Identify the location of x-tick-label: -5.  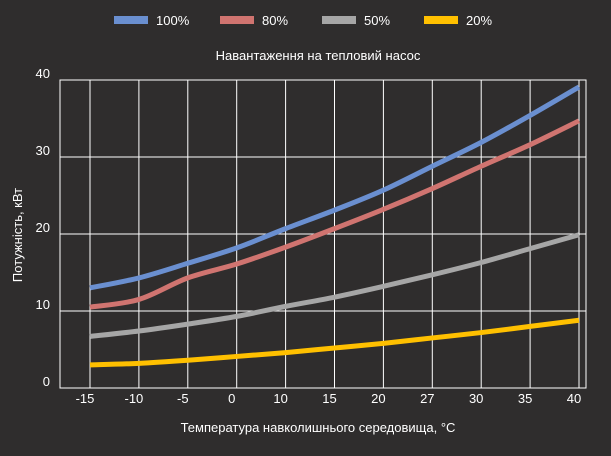
(183, 398).